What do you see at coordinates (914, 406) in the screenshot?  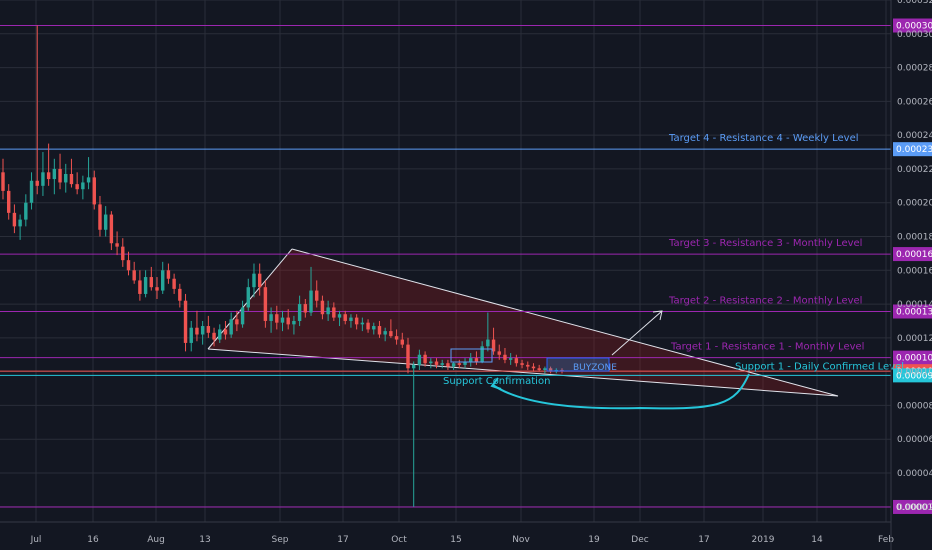 I see `y-tick-label: 0.0000800` at bounding box center [914, 406].